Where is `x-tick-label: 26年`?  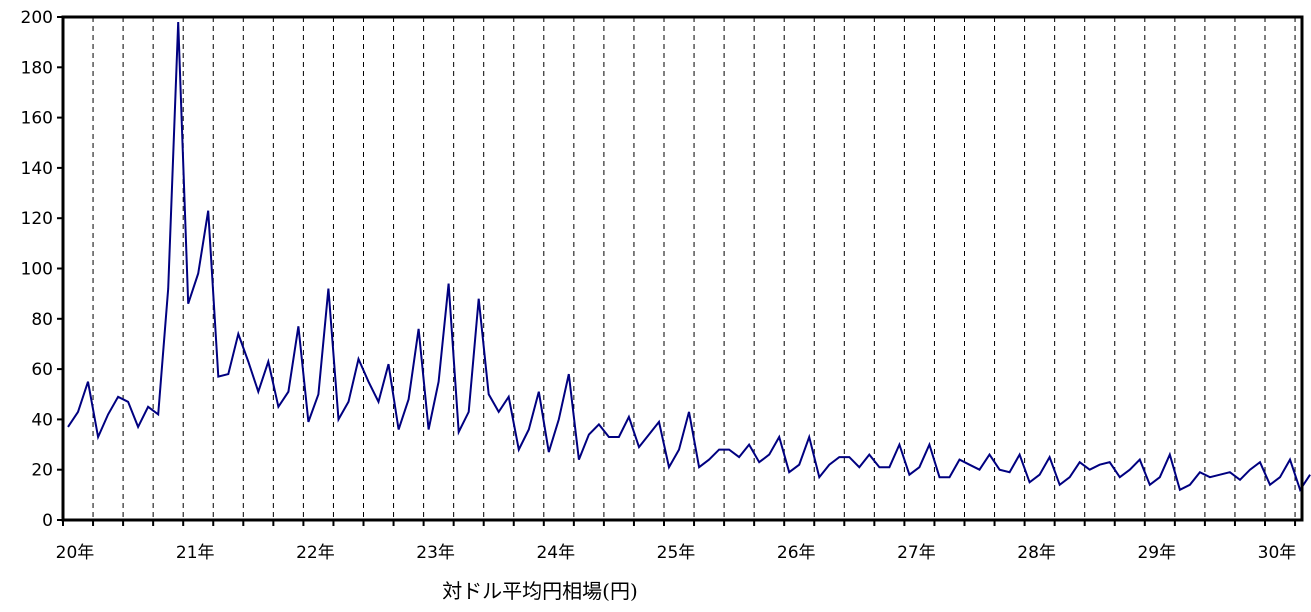 x-tick-label: 26年 is located at coordinates (796, 553).